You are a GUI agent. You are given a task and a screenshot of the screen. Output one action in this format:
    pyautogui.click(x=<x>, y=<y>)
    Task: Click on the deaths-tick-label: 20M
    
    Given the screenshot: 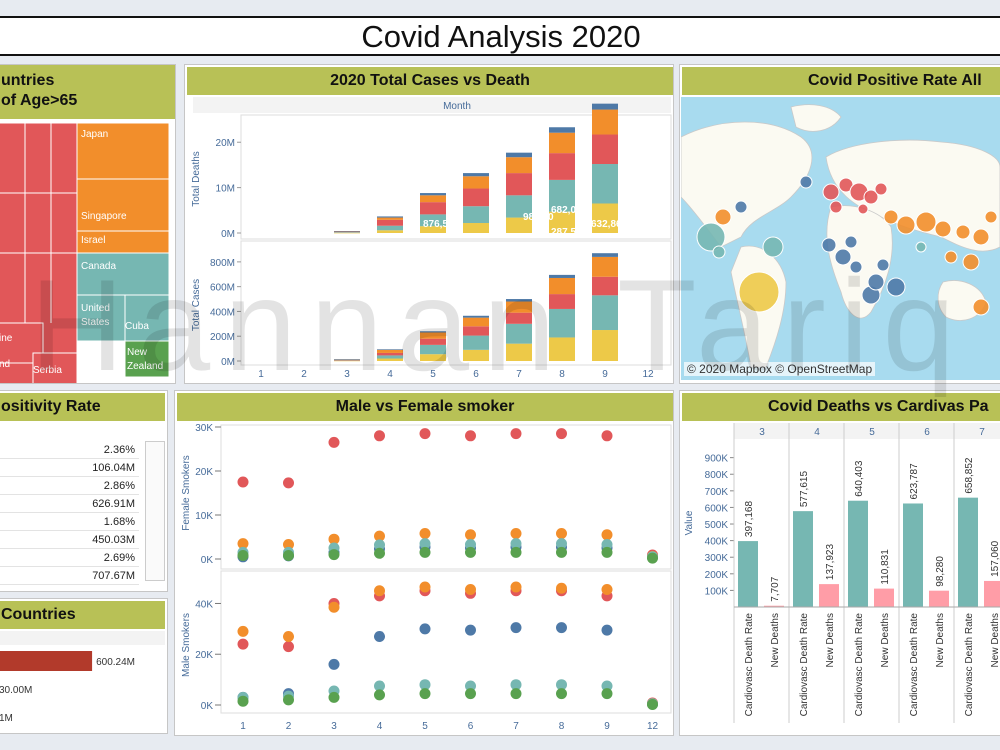 What is the action you would take?
    pyautogui.click(x=225, y=143)
    